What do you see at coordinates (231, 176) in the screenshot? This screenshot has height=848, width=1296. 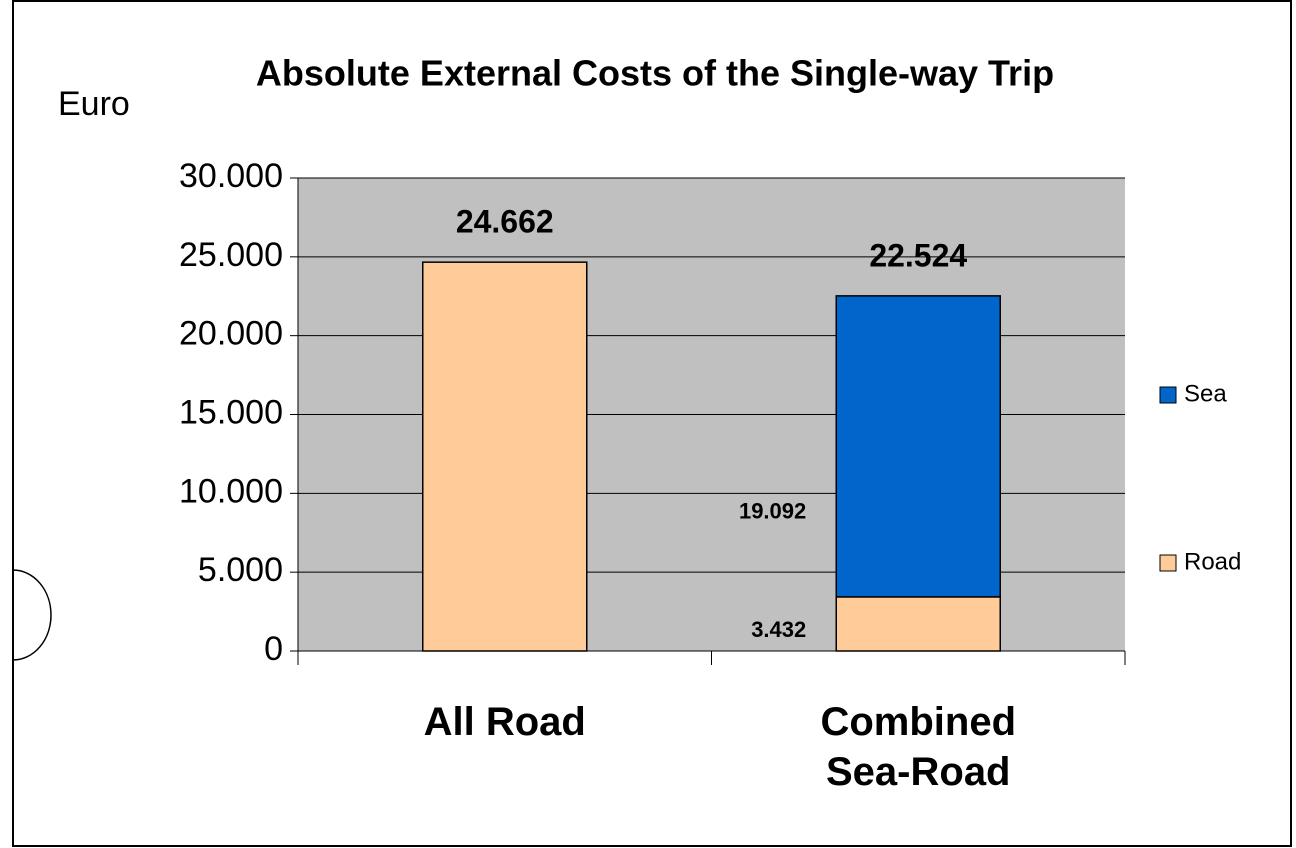 I see `y-tick-label: 30.000` at bounding box center [231, 176].